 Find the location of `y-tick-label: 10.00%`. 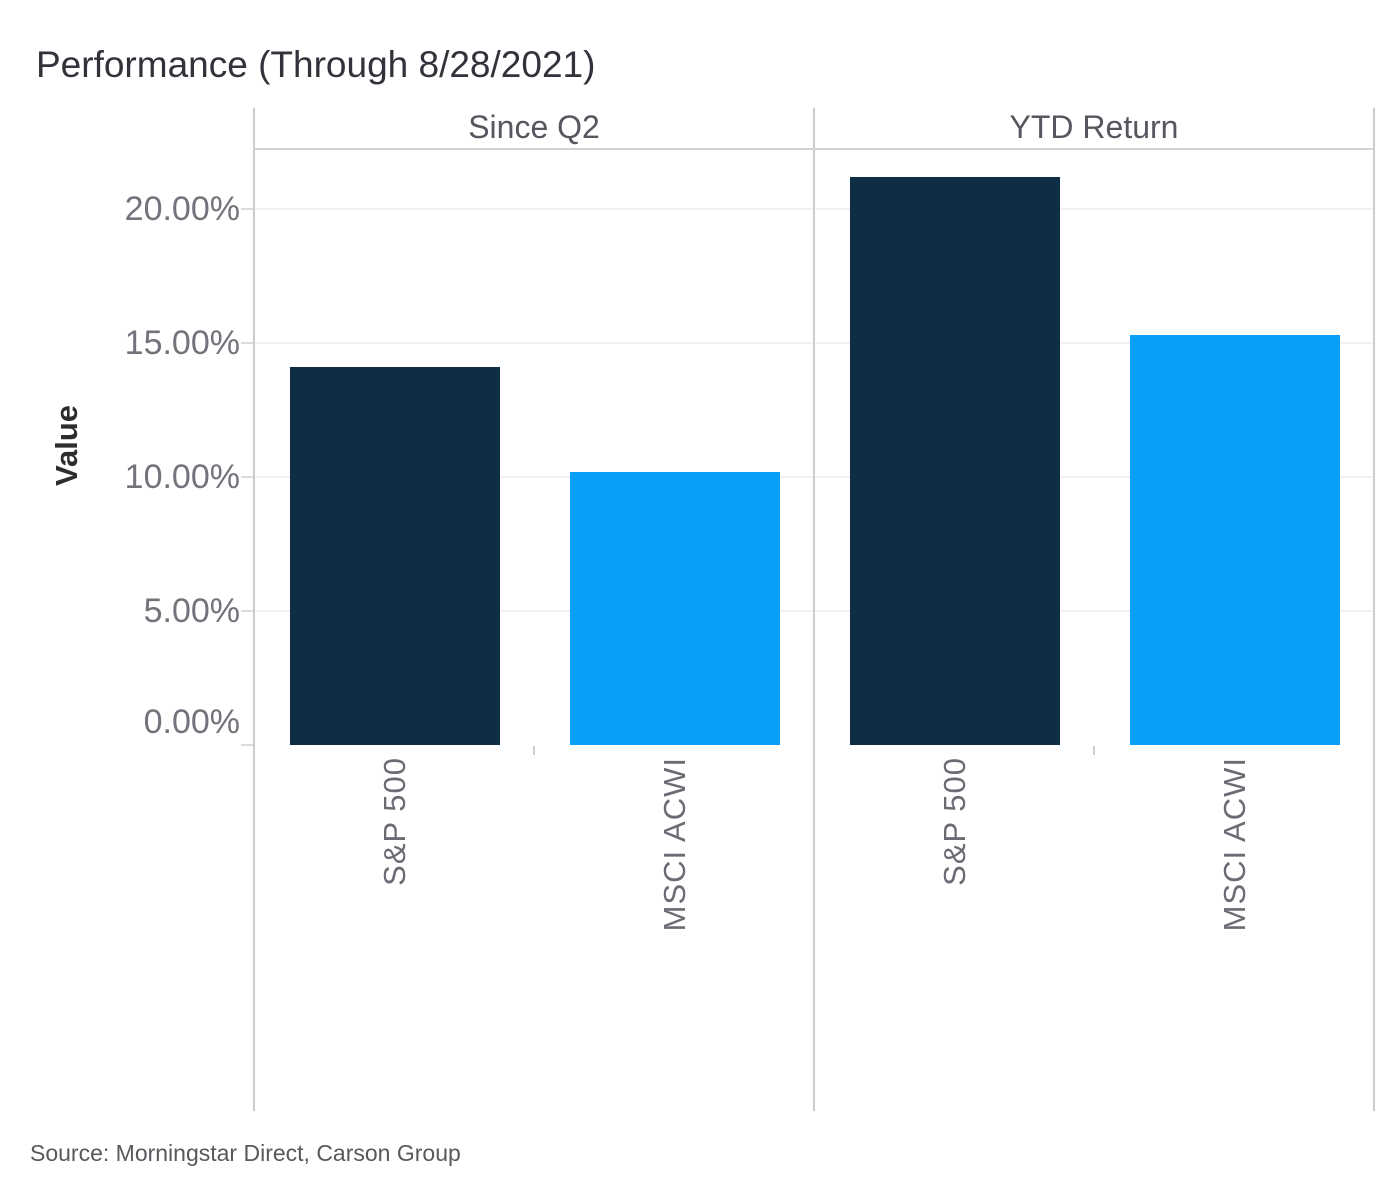

y-tick-label: 10.00% is located at coordinates (182, 477).